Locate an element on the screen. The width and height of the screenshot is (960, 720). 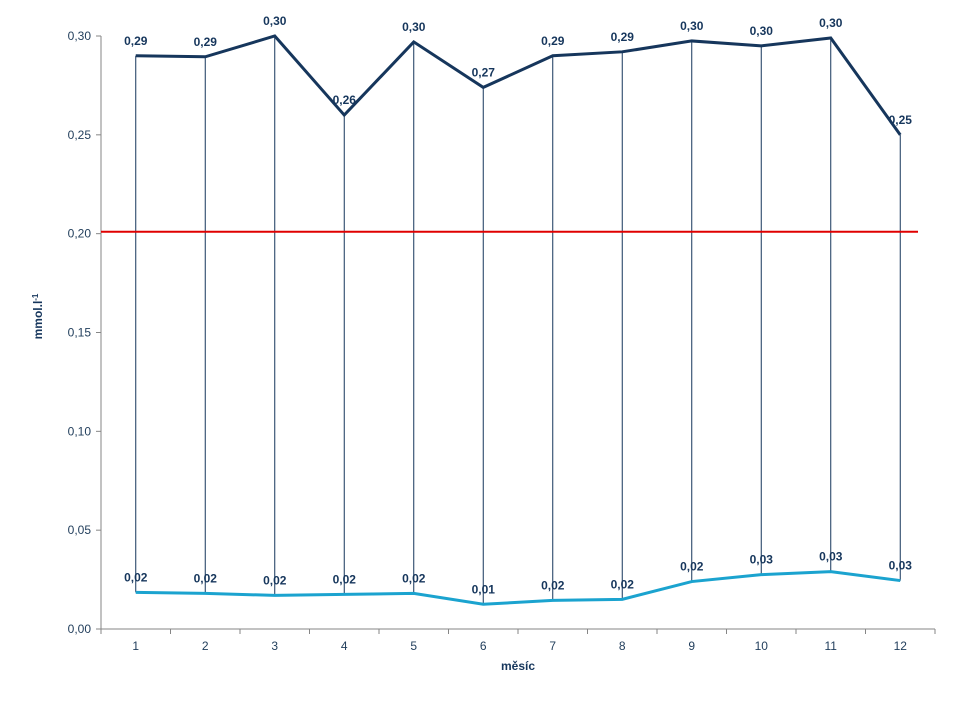
y-axis-title-unit: mmol.l is located at coordinates (38, 320).